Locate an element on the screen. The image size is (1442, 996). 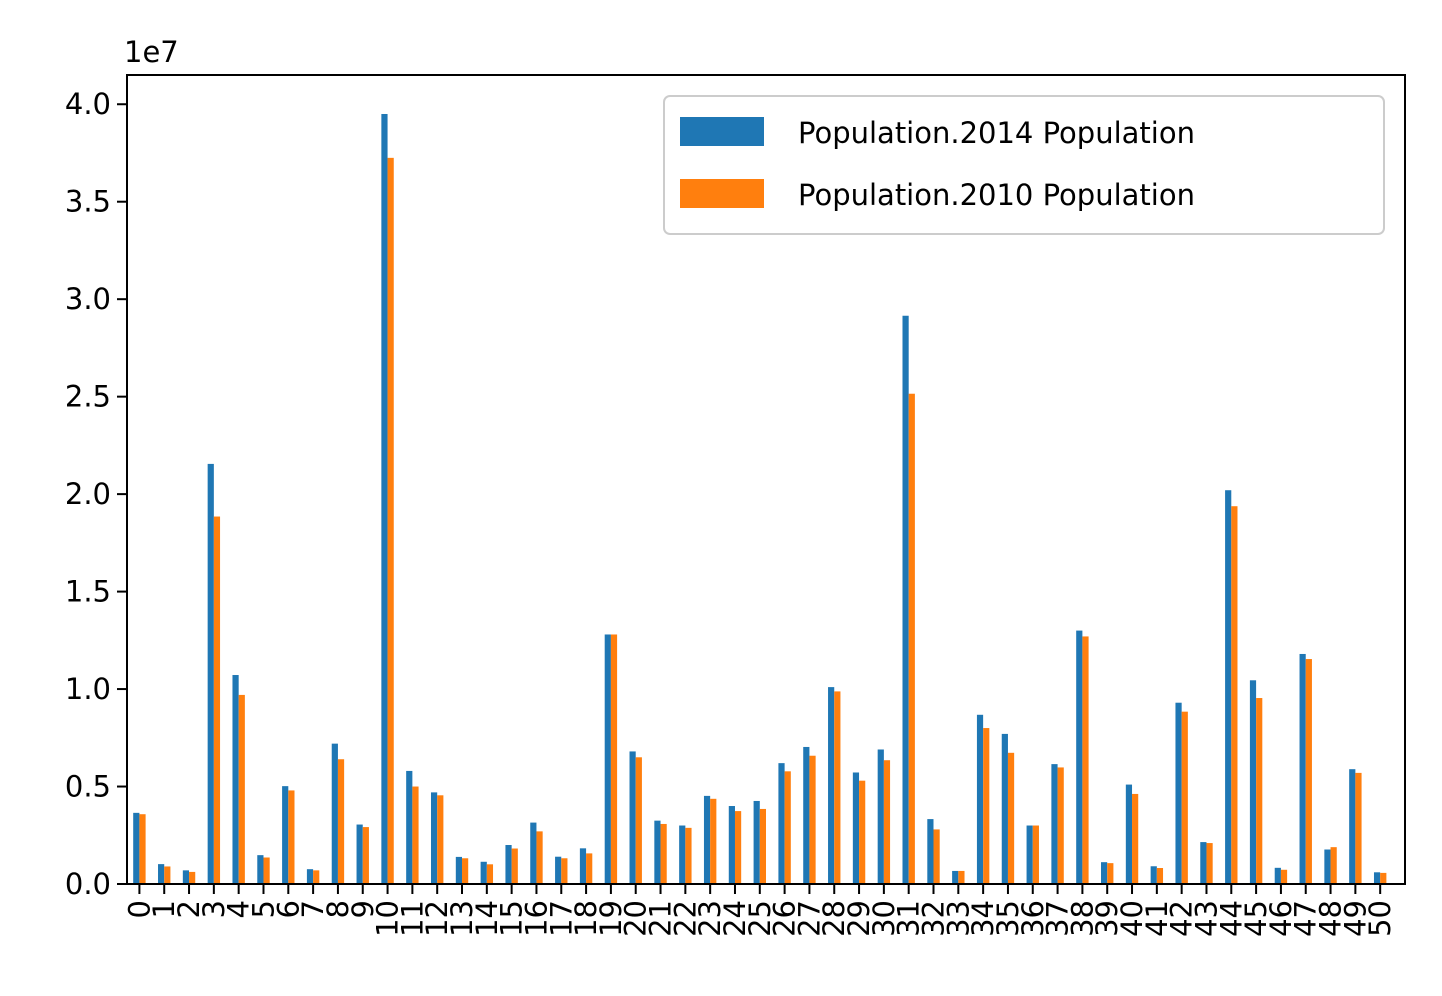
x-tick-label: 27 is located at coordinates (809, 918).